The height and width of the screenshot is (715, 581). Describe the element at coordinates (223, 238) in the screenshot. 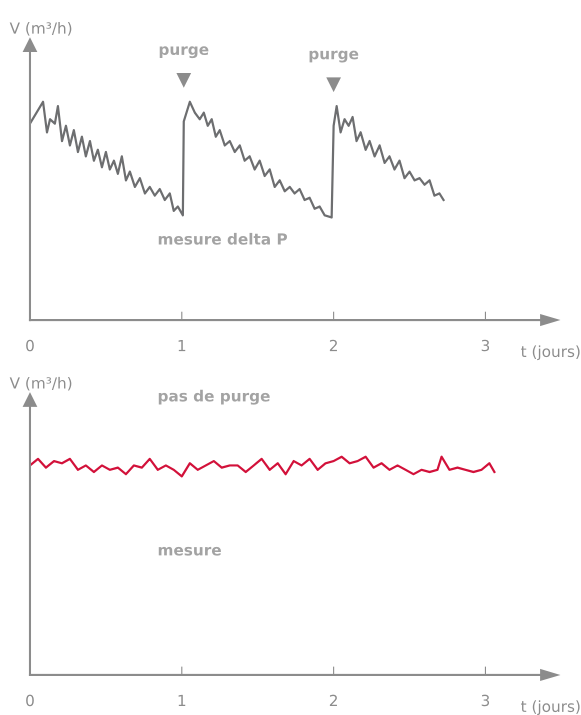

I see `annotation: mesure delta P` at that location.